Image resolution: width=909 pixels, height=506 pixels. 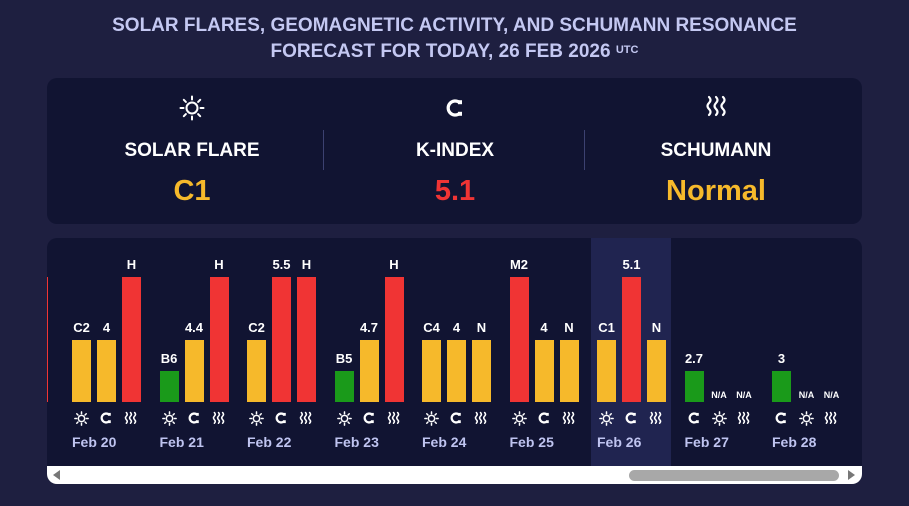 I want to click on summary-label: K-INDEX, so click(x=455, y=150).